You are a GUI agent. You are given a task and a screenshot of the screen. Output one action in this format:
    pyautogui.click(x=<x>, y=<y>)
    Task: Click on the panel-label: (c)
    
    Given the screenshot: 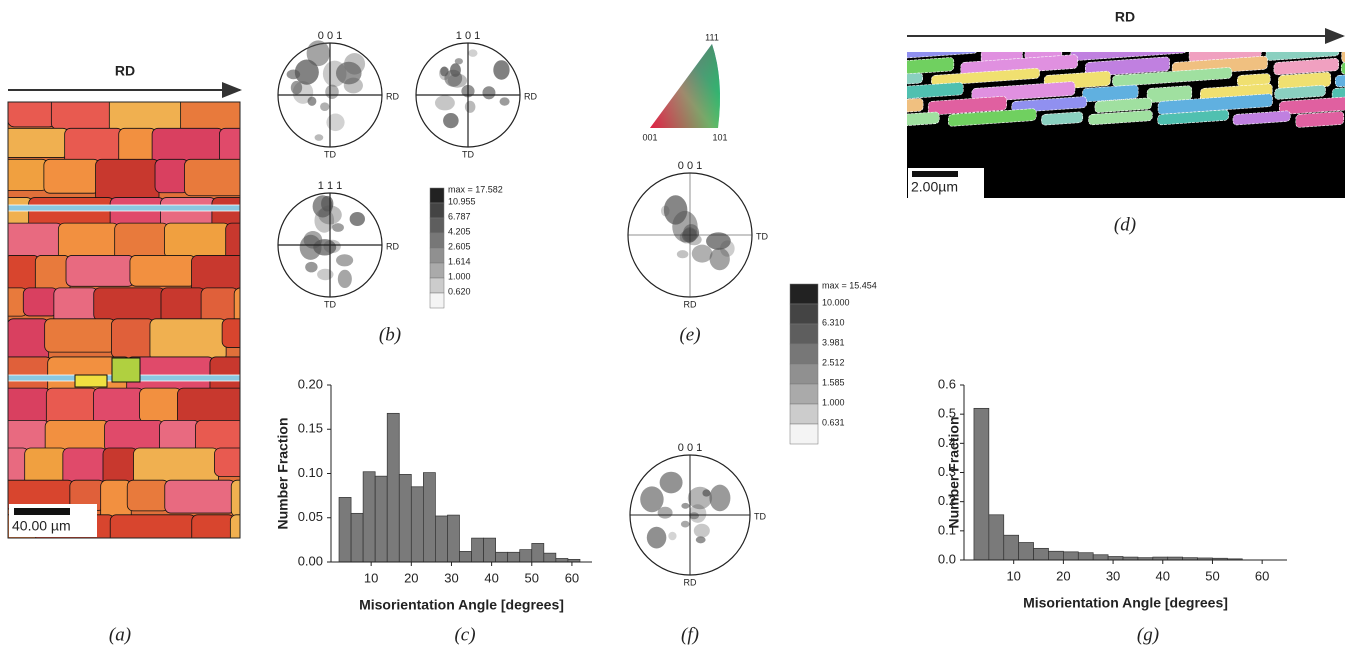 What is the action you would take?
    pyautogui.click(x=464, y=634)
    